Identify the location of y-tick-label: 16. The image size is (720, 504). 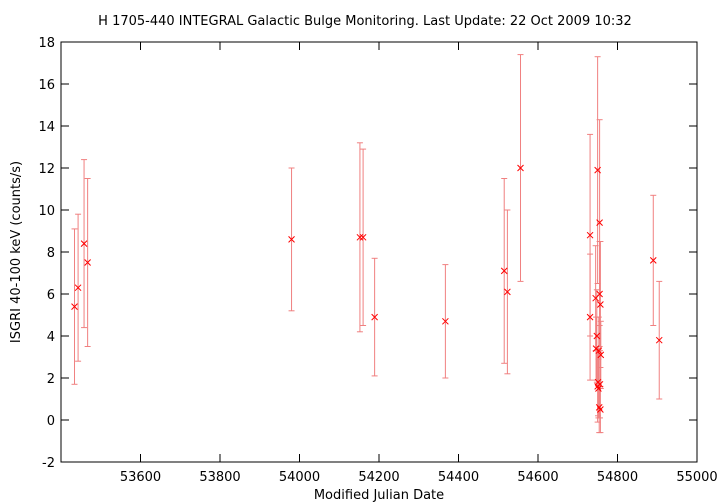
(46, 85).